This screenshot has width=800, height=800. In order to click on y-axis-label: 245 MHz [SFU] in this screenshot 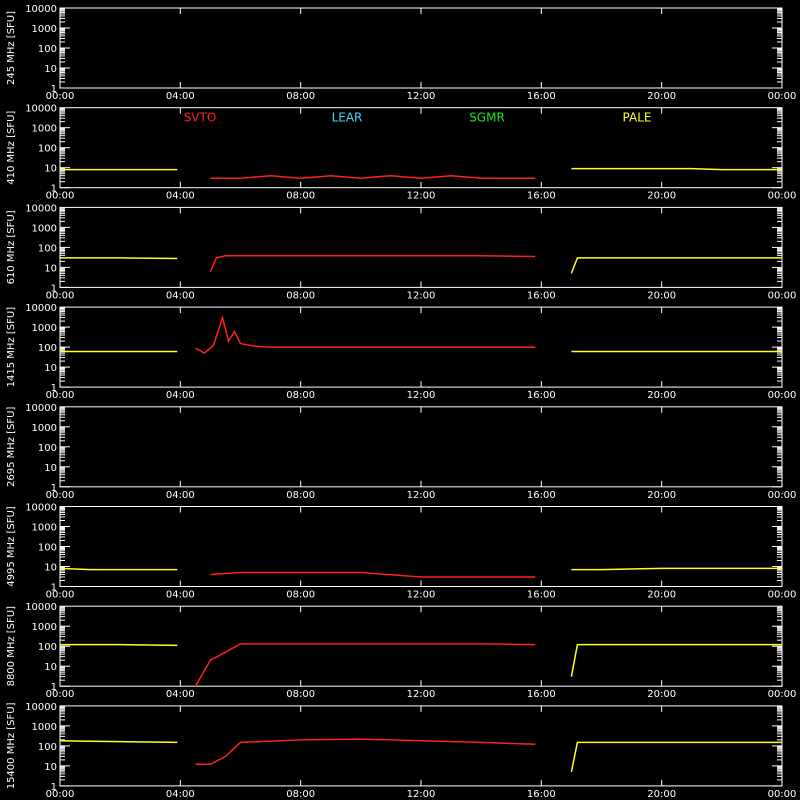, I will do `click(11, 48)`.